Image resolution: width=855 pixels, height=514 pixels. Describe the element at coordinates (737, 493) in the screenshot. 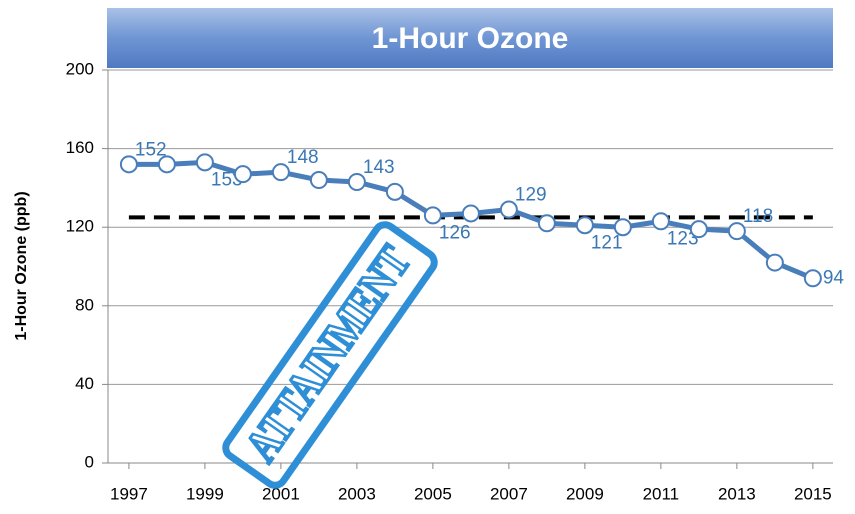

I see `x-tick-label: 2013` at that location.